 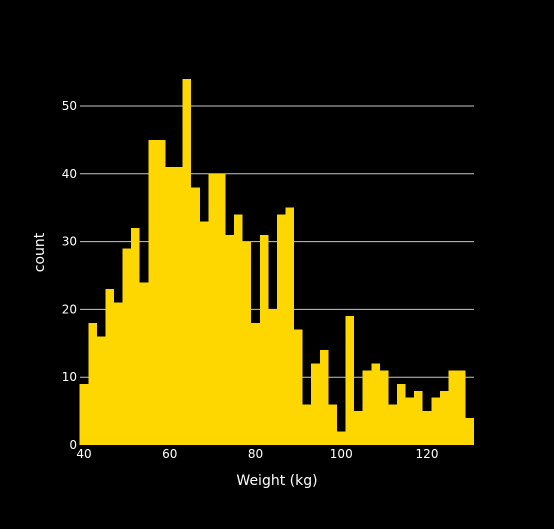 What do you see at coordinates (69, 309) in the screenshot?
I see `y-tick-label: 20` at bounding box center [69, 309].